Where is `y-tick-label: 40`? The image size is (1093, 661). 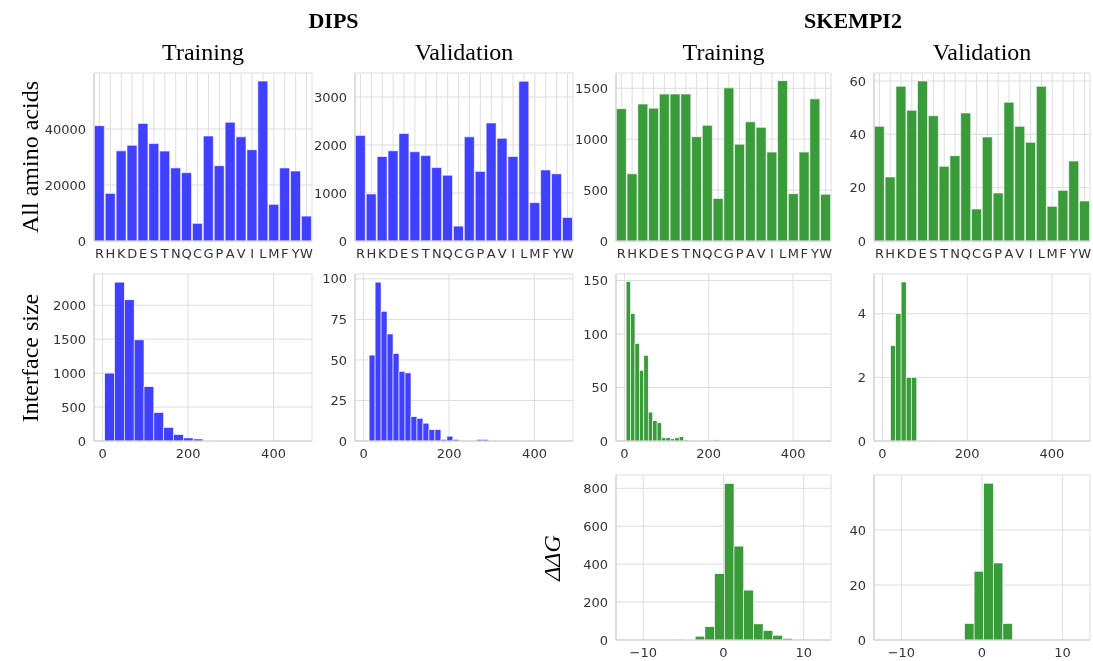
y-tick-label: 40 is located at coordinates (857, 134).